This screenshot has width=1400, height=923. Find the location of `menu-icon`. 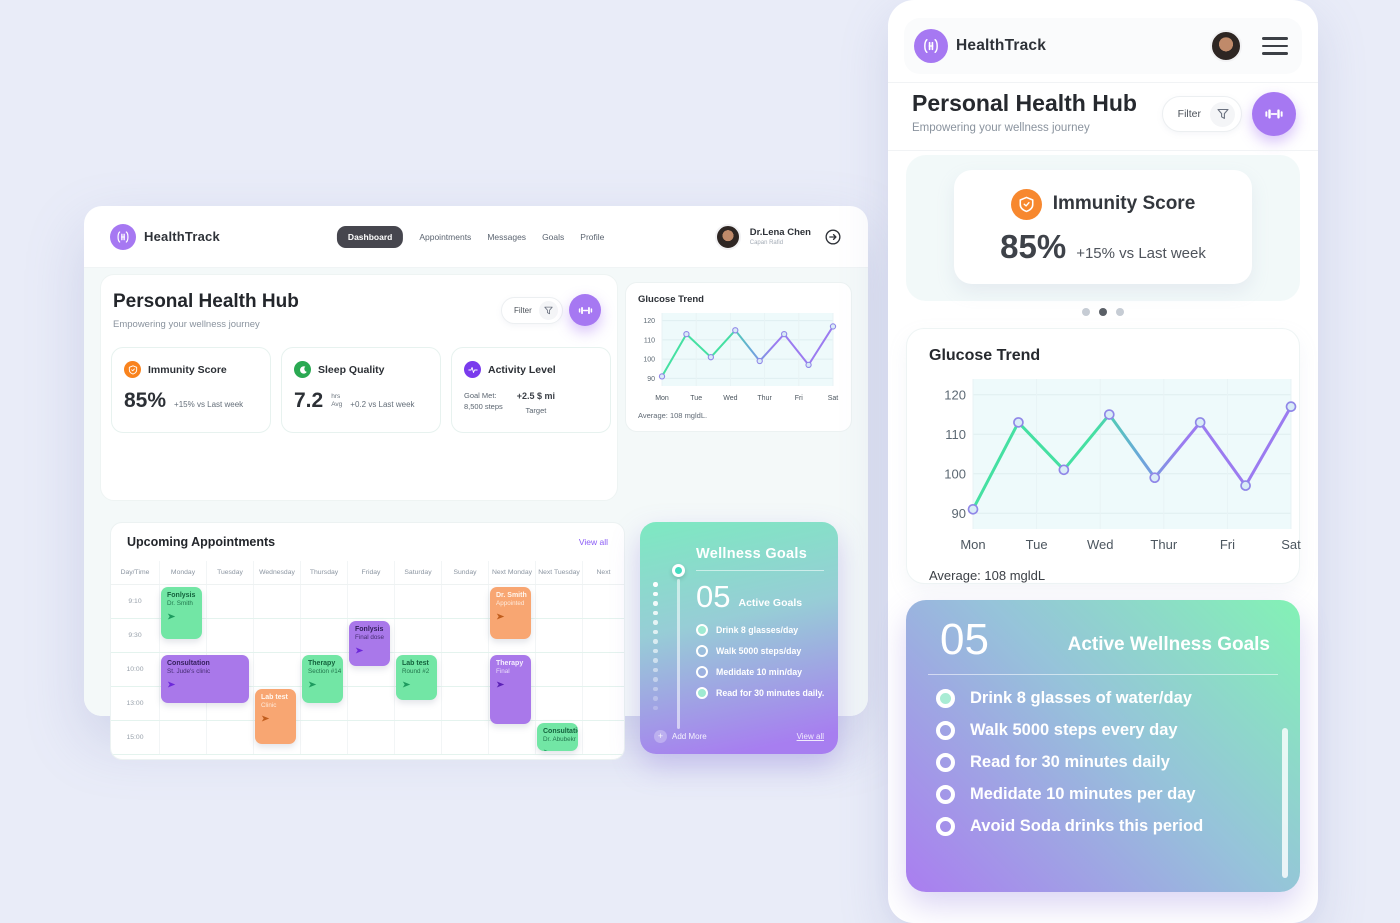

menu-icon is located at coordinates (1275, 45).